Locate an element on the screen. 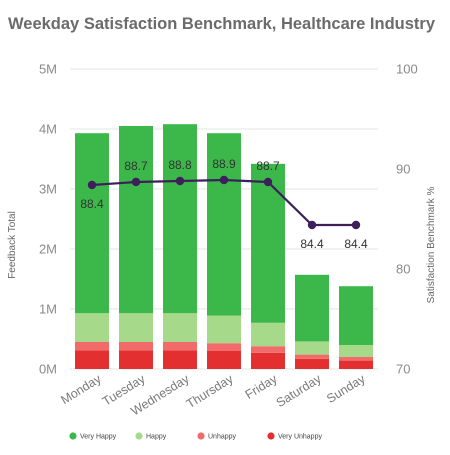 The width and height of the screenshot is (450, 455). y-tick-label: 4M is located at coordinates (48, 129).